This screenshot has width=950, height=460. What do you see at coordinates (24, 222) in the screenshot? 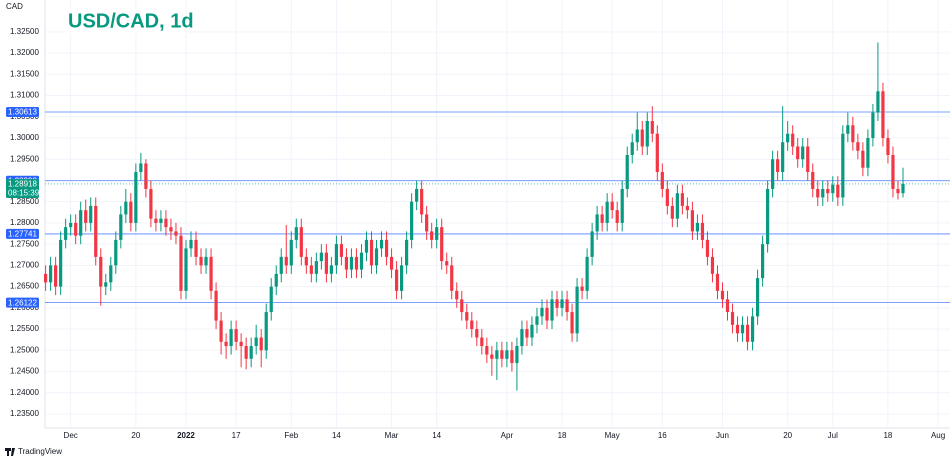
I see `y-tick-label: 1.28000` at bounding box center [24, 222].